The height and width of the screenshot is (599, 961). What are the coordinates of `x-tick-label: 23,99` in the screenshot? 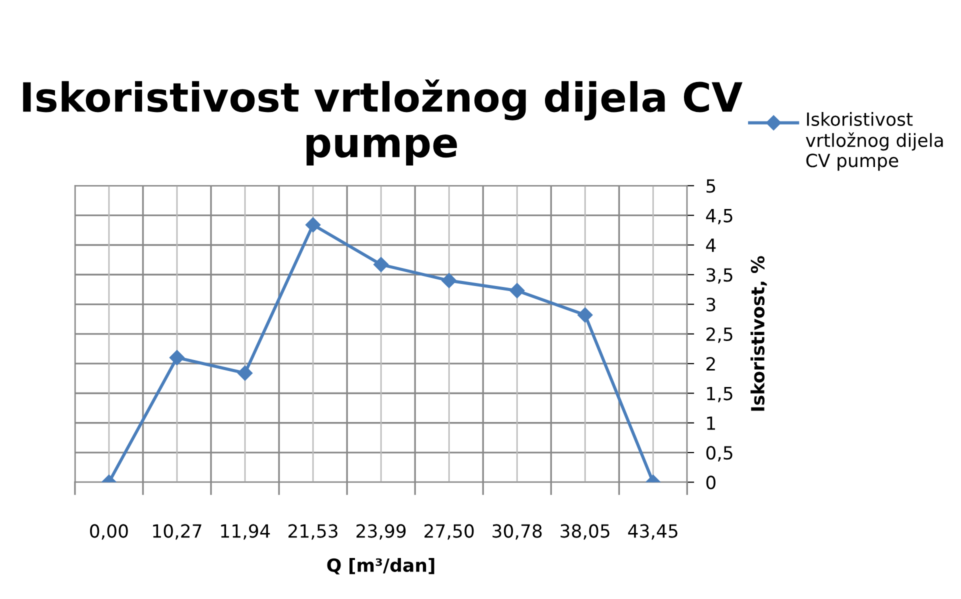 It's located at (381, 532).